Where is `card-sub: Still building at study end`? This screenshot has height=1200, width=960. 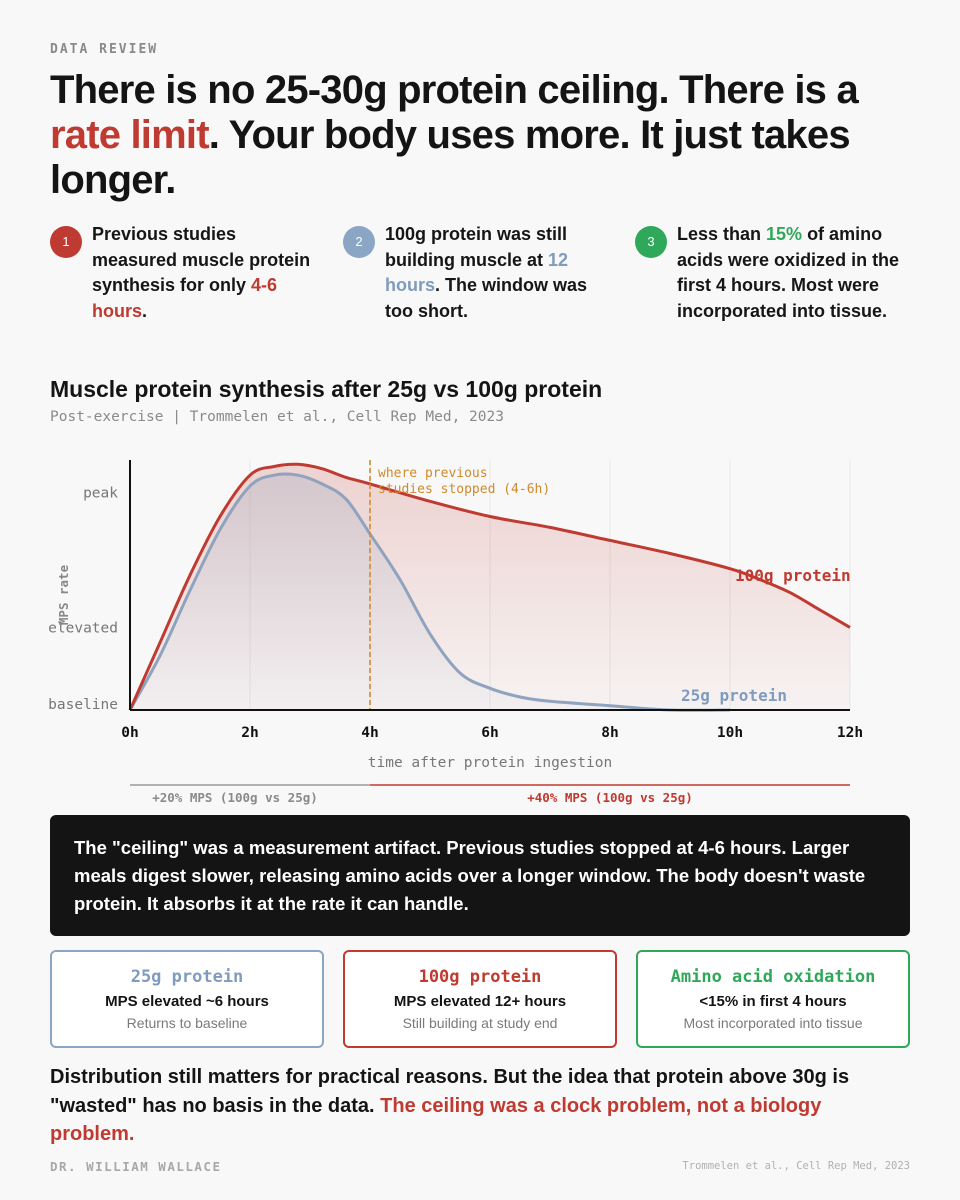
card-sub: Still building at study end is located at coordinates (480, 1023).